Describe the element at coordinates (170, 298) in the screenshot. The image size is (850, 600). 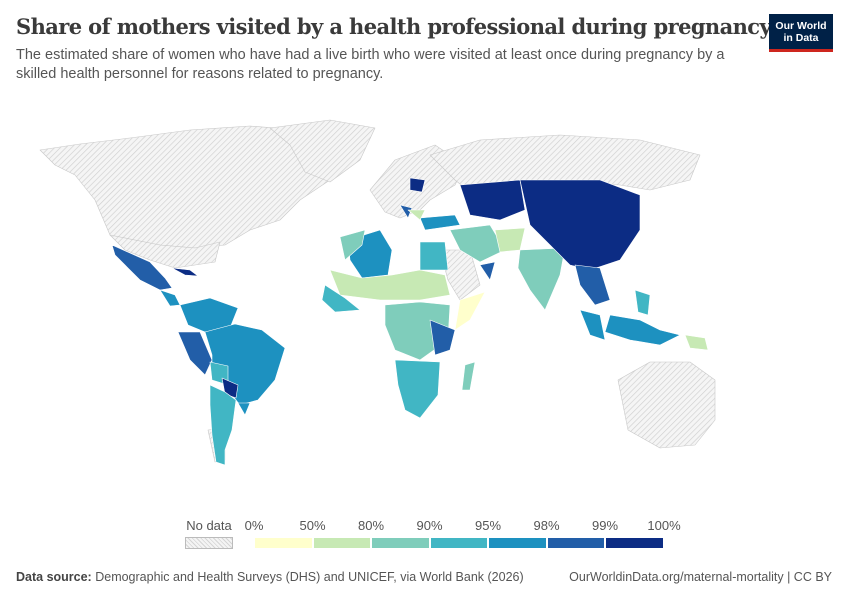
I see `region-central-america` at that location.